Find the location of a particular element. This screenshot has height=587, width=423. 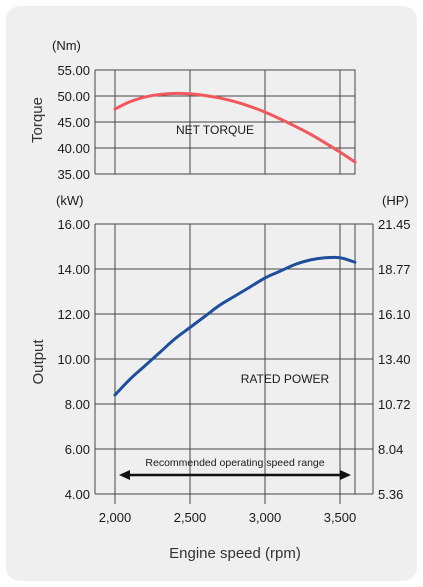

torque-unit-label: (Nm) is located at coordinates (66, 45).